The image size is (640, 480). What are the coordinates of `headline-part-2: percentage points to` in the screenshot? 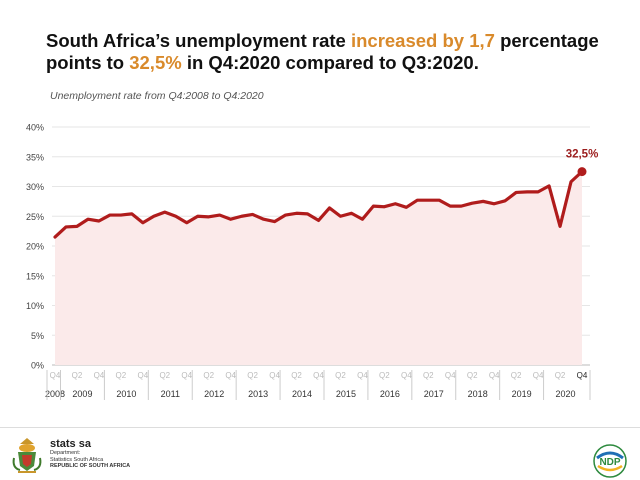 It's located at (322, 51).